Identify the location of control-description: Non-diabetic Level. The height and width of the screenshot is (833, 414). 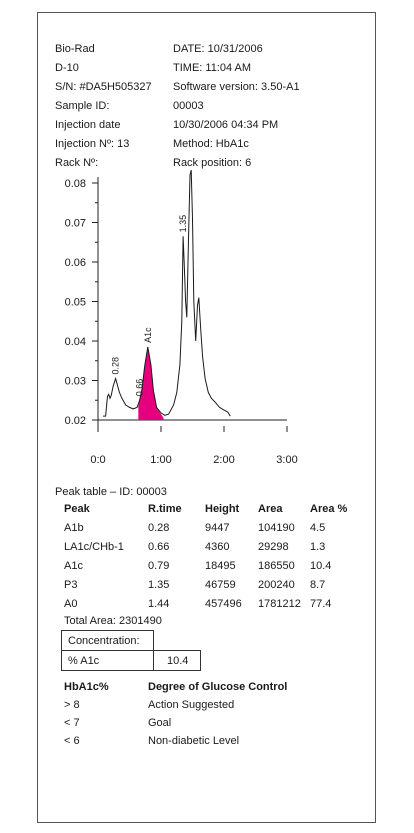
(194, 741).